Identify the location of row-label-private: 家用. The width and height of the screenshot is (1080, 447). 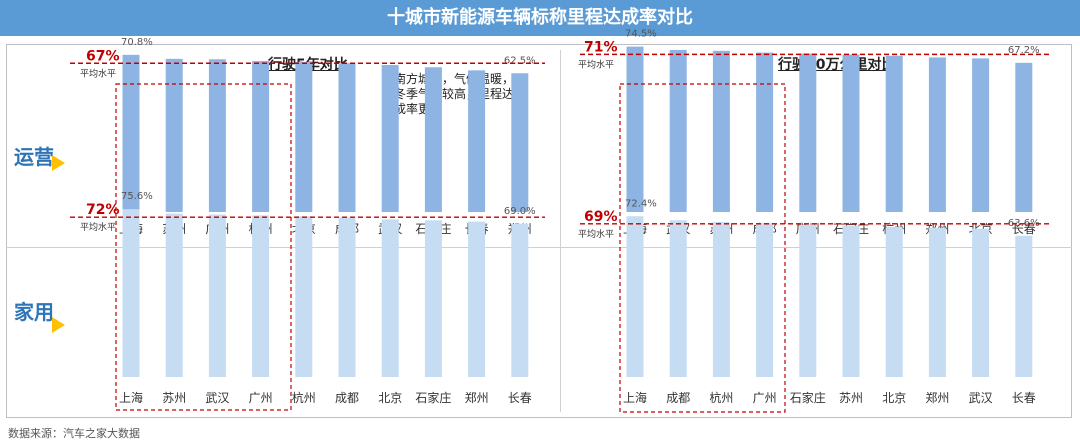
(34, 312).